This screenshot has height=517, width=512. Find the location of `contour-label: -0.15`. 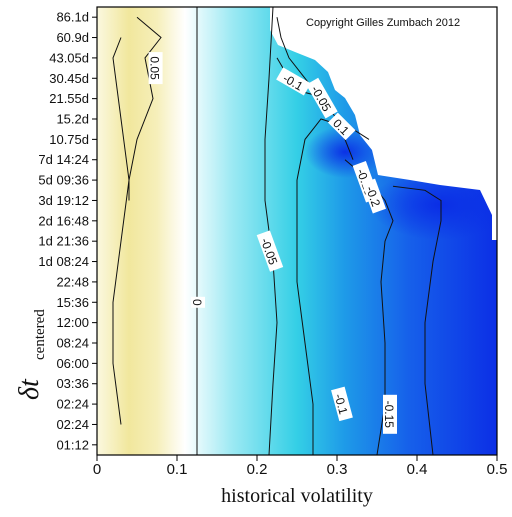

contour-label: -0.15 is located at coordinates (389, 414).